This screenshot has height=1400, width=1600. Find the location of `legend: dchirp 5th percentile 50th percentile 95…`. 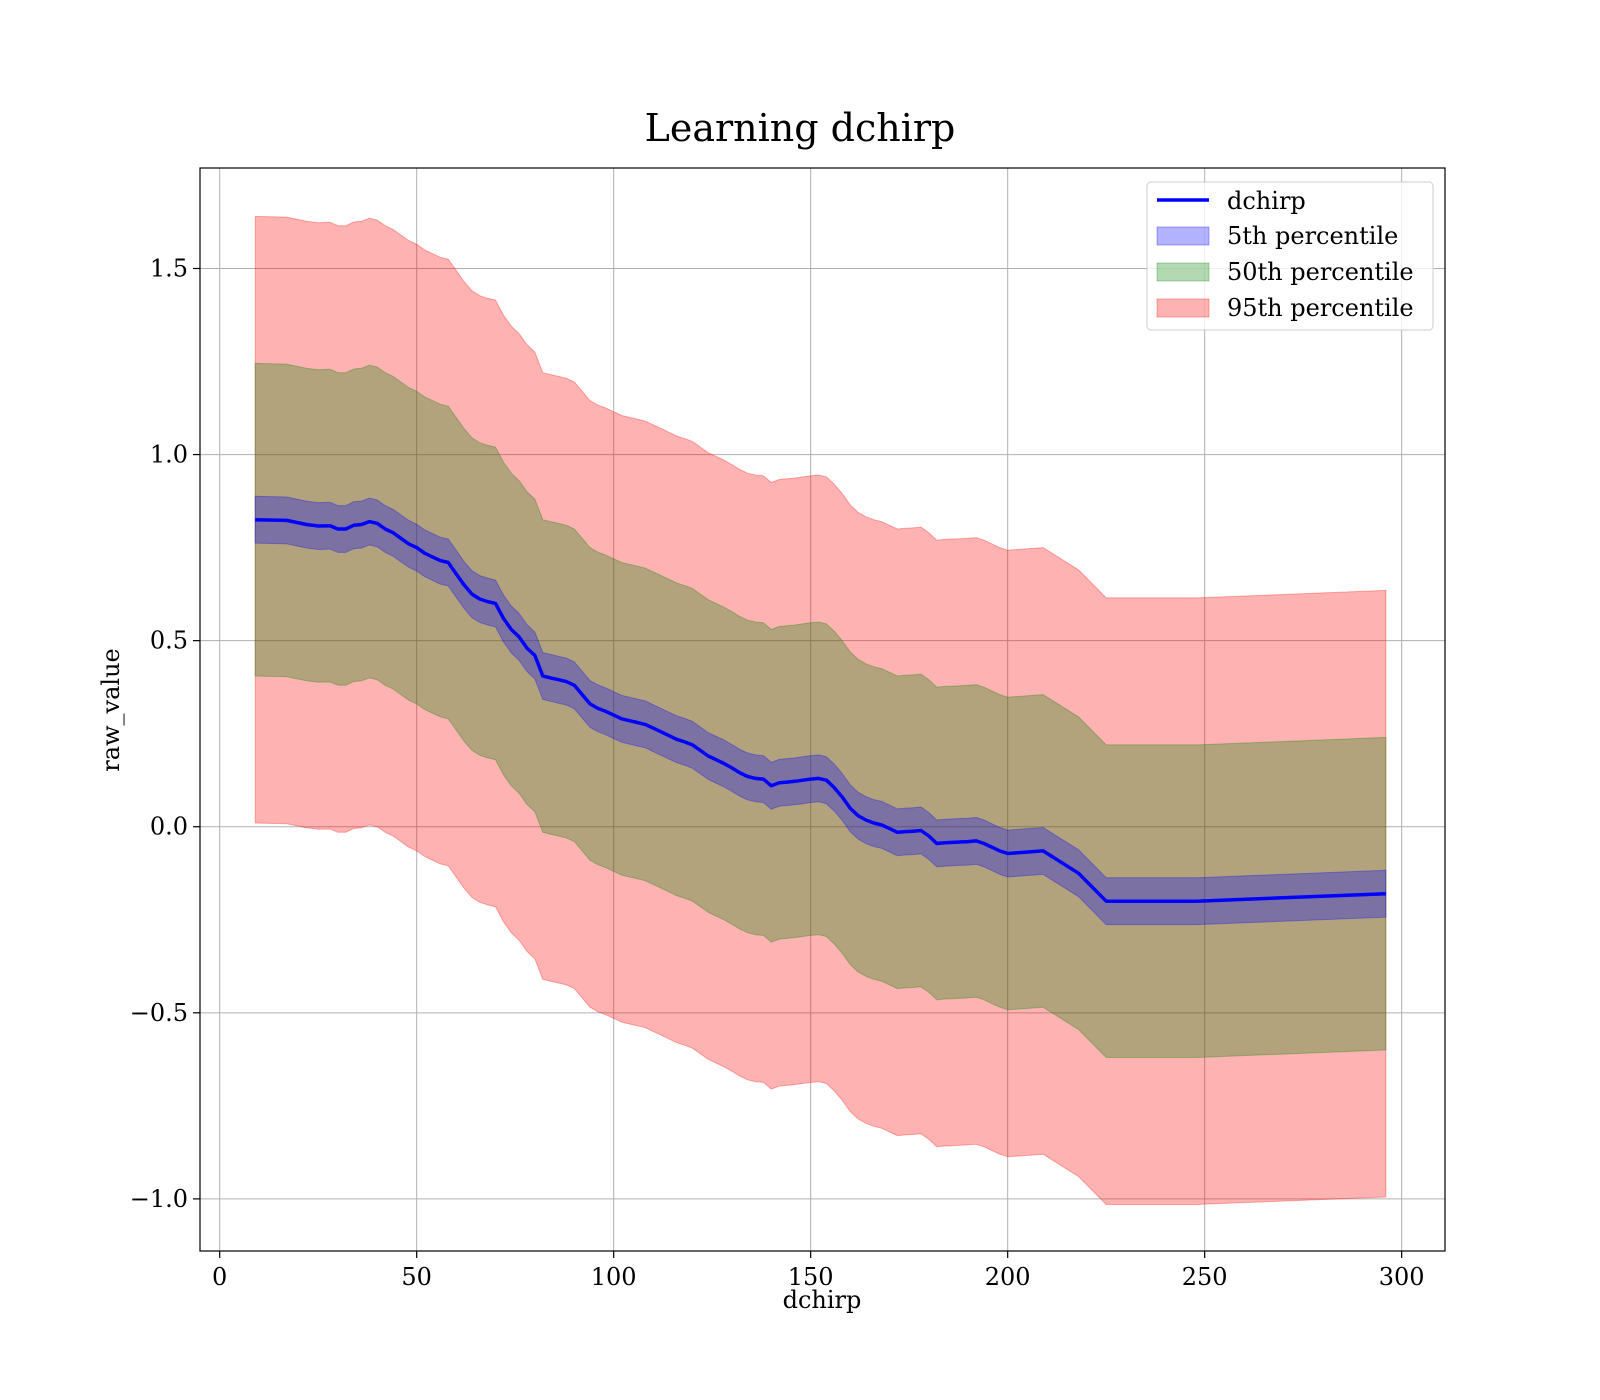

legend: dchirp 5th percentile 50th percentile 95… is located at coordinates (1290, 256).